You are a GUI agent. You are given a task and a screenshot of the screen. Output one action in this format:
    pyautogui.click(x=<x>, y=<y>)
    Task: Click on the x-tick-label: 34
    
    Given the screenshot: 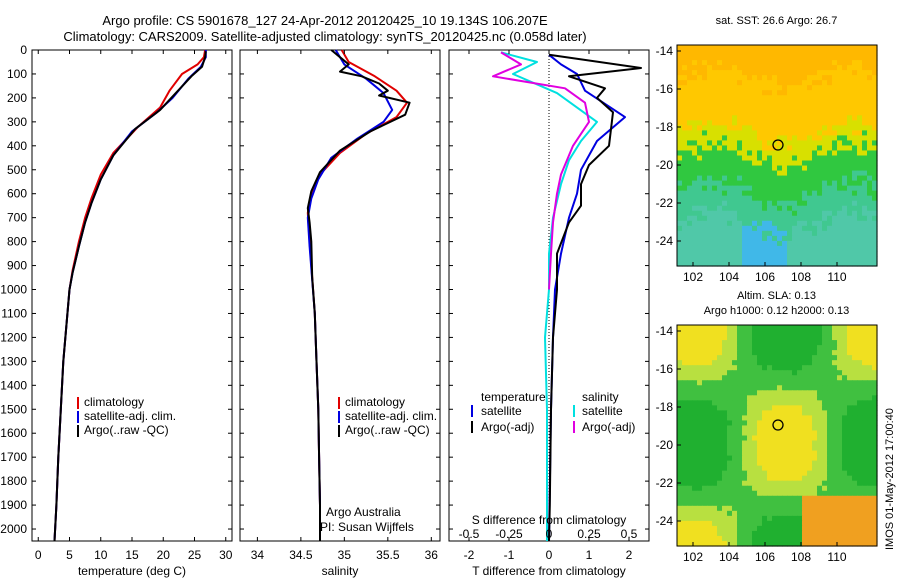 What is the action you would take?
    pyautogui.click(x=258, y=555)
    